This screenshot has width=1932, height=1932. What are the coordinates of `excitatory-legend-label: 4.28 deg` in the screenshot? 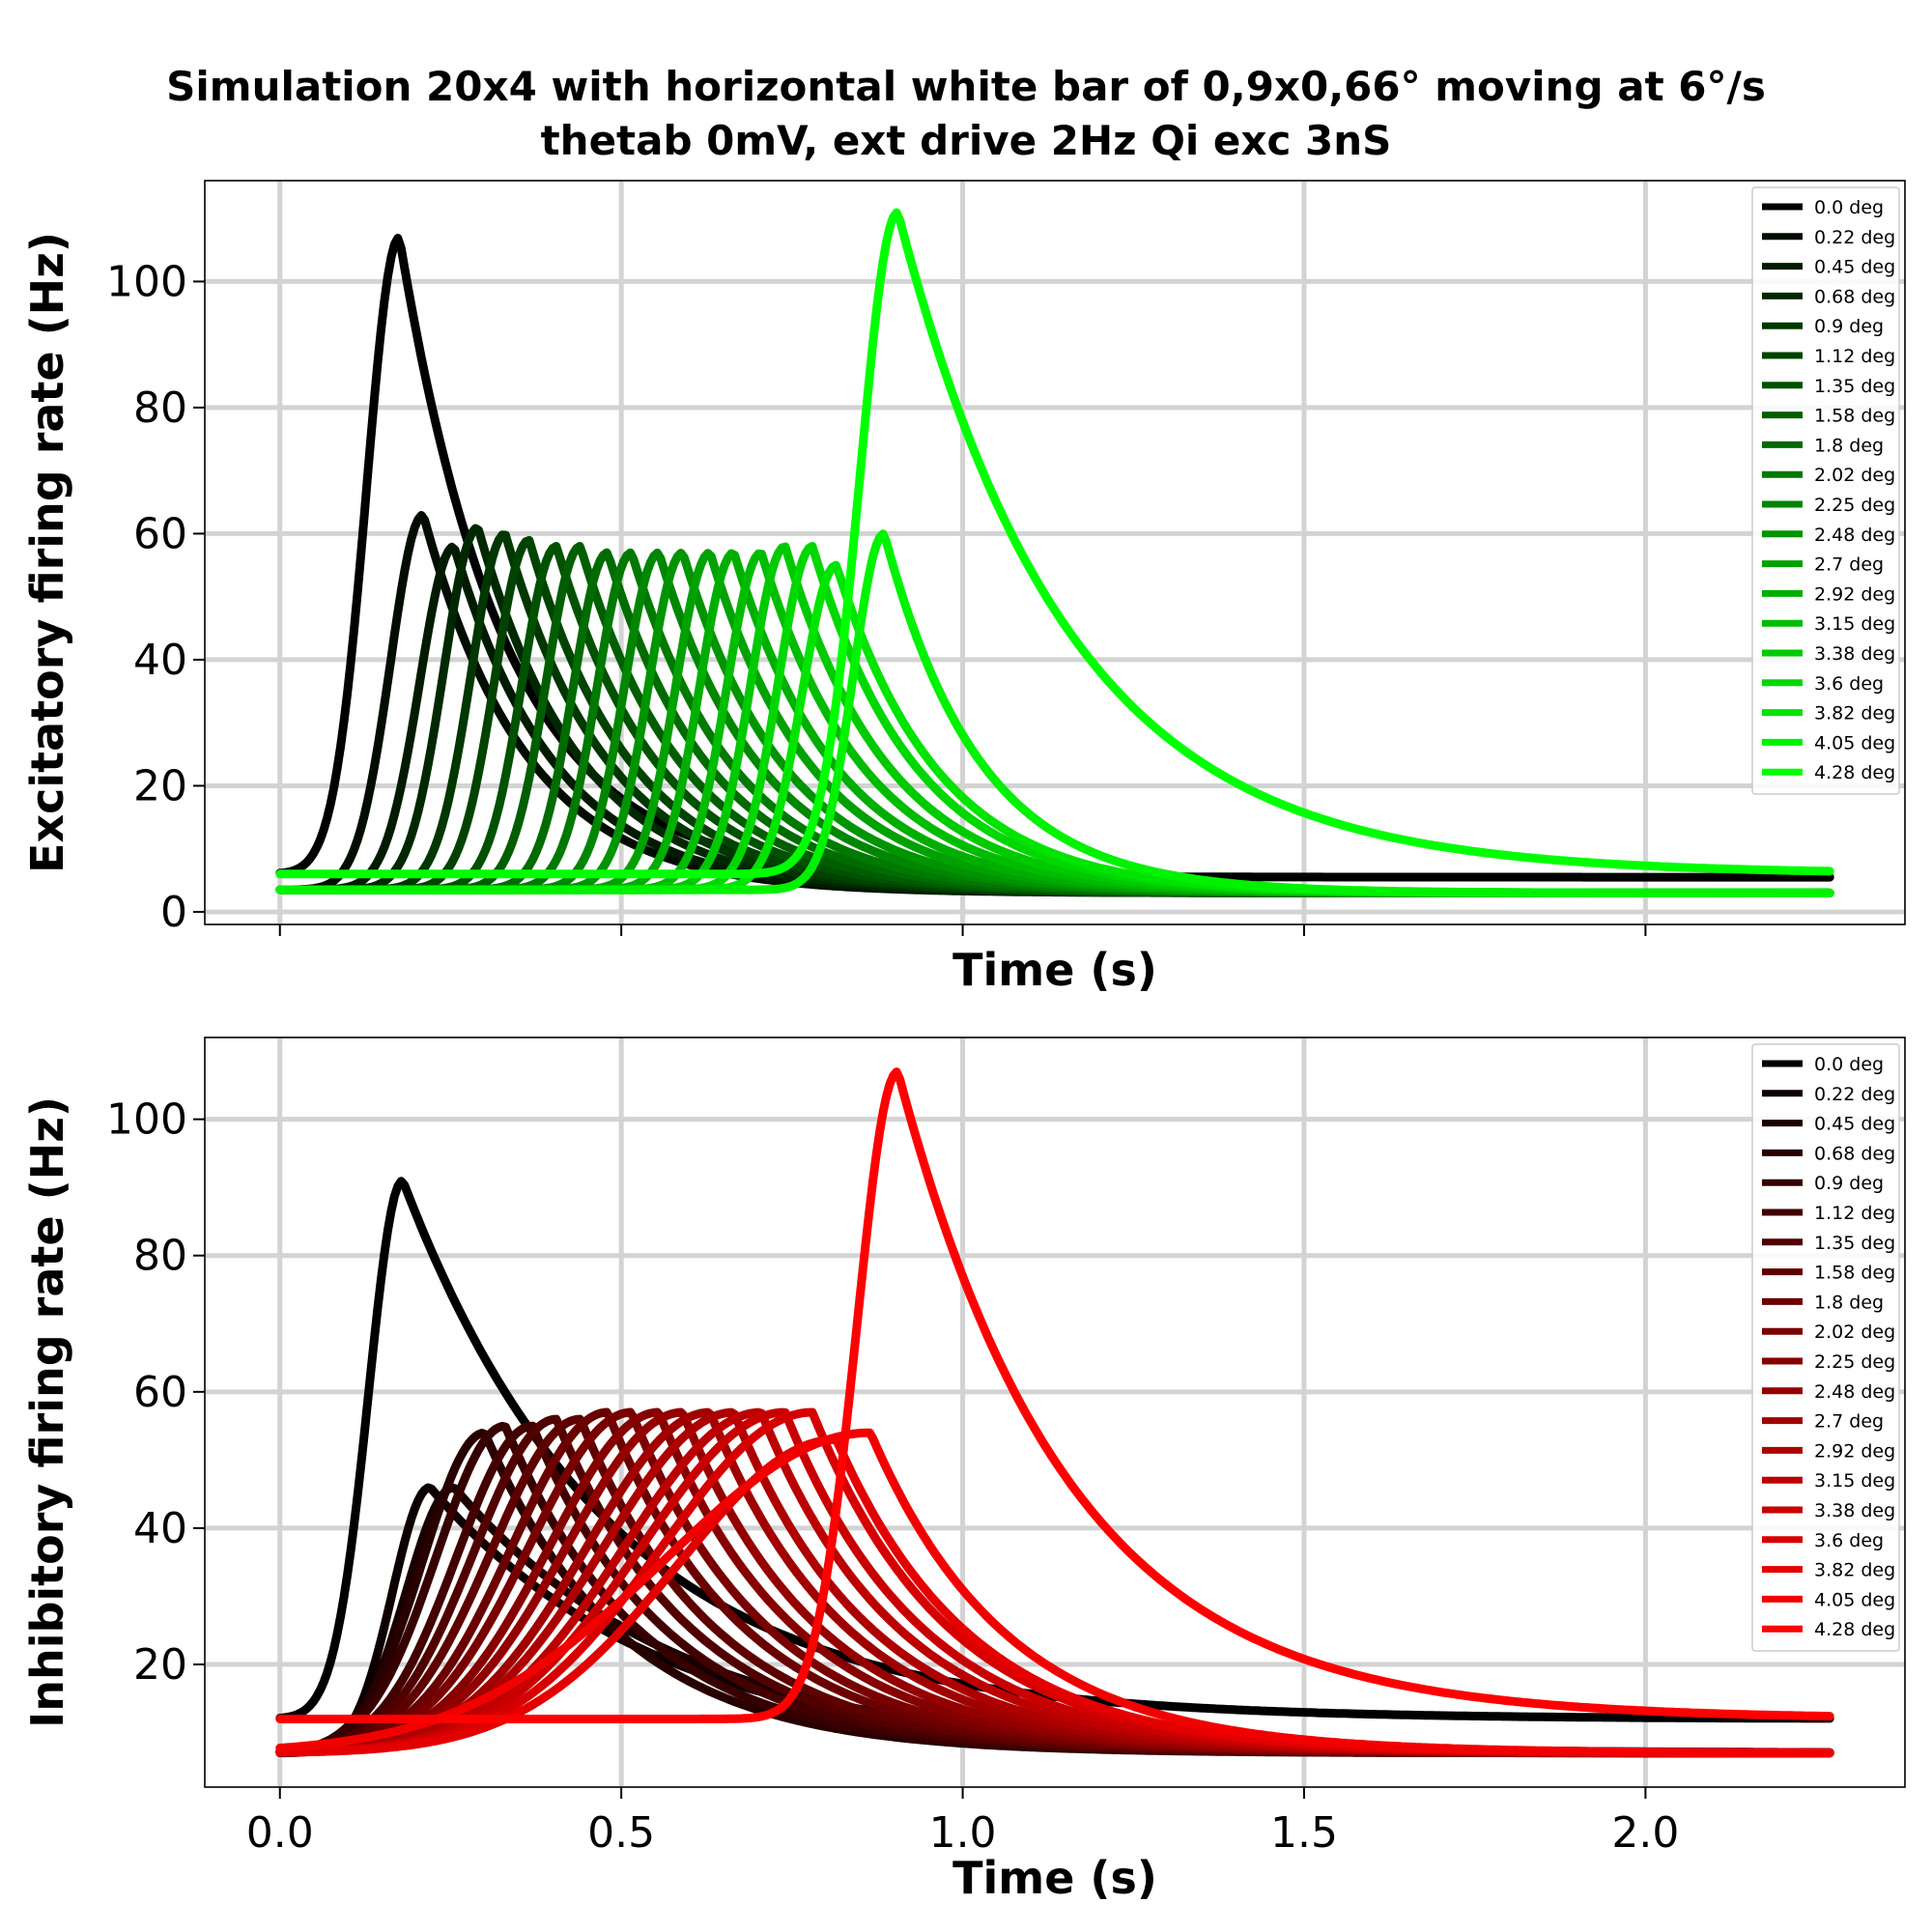 It's located at (1854, 772).